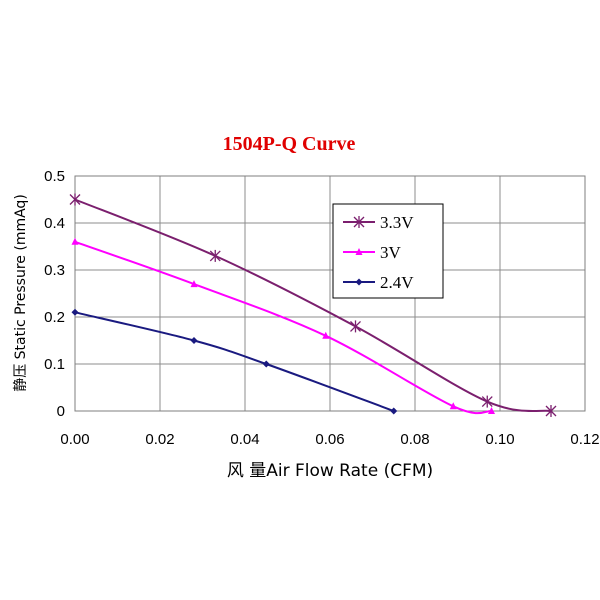 The width and height of the screenshot is (600, 600). I want to click on y-tick-label: 0, so click(61, 411).